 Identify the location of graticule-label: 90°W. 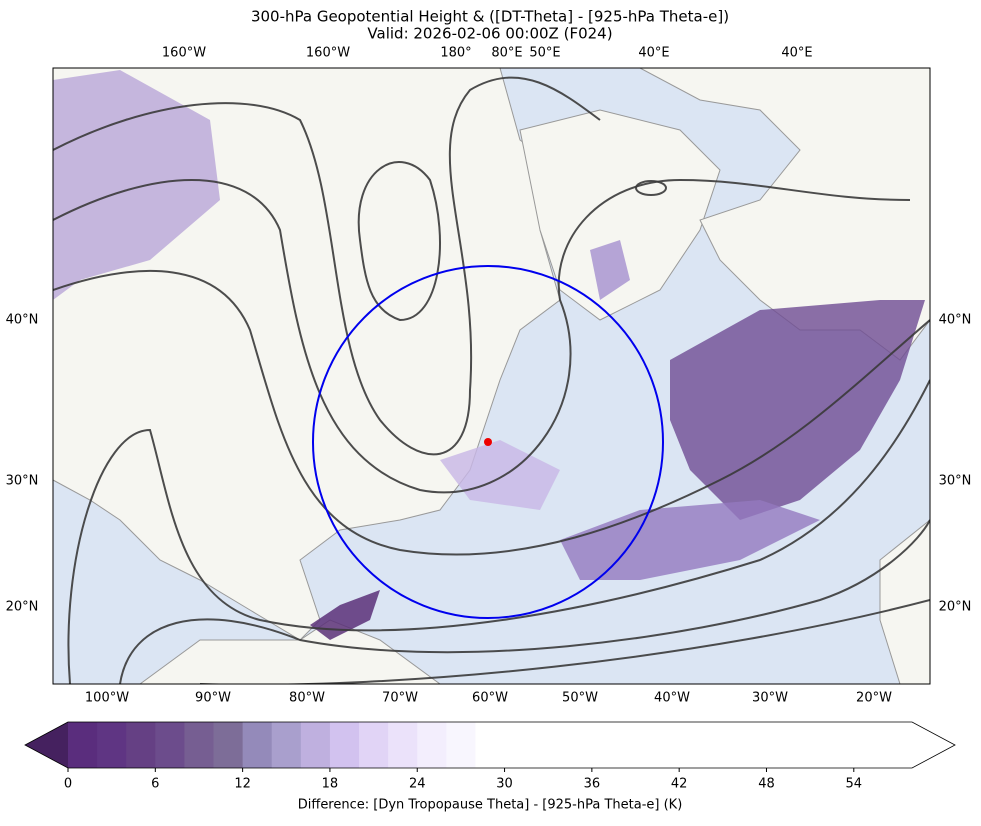
(213, 698).